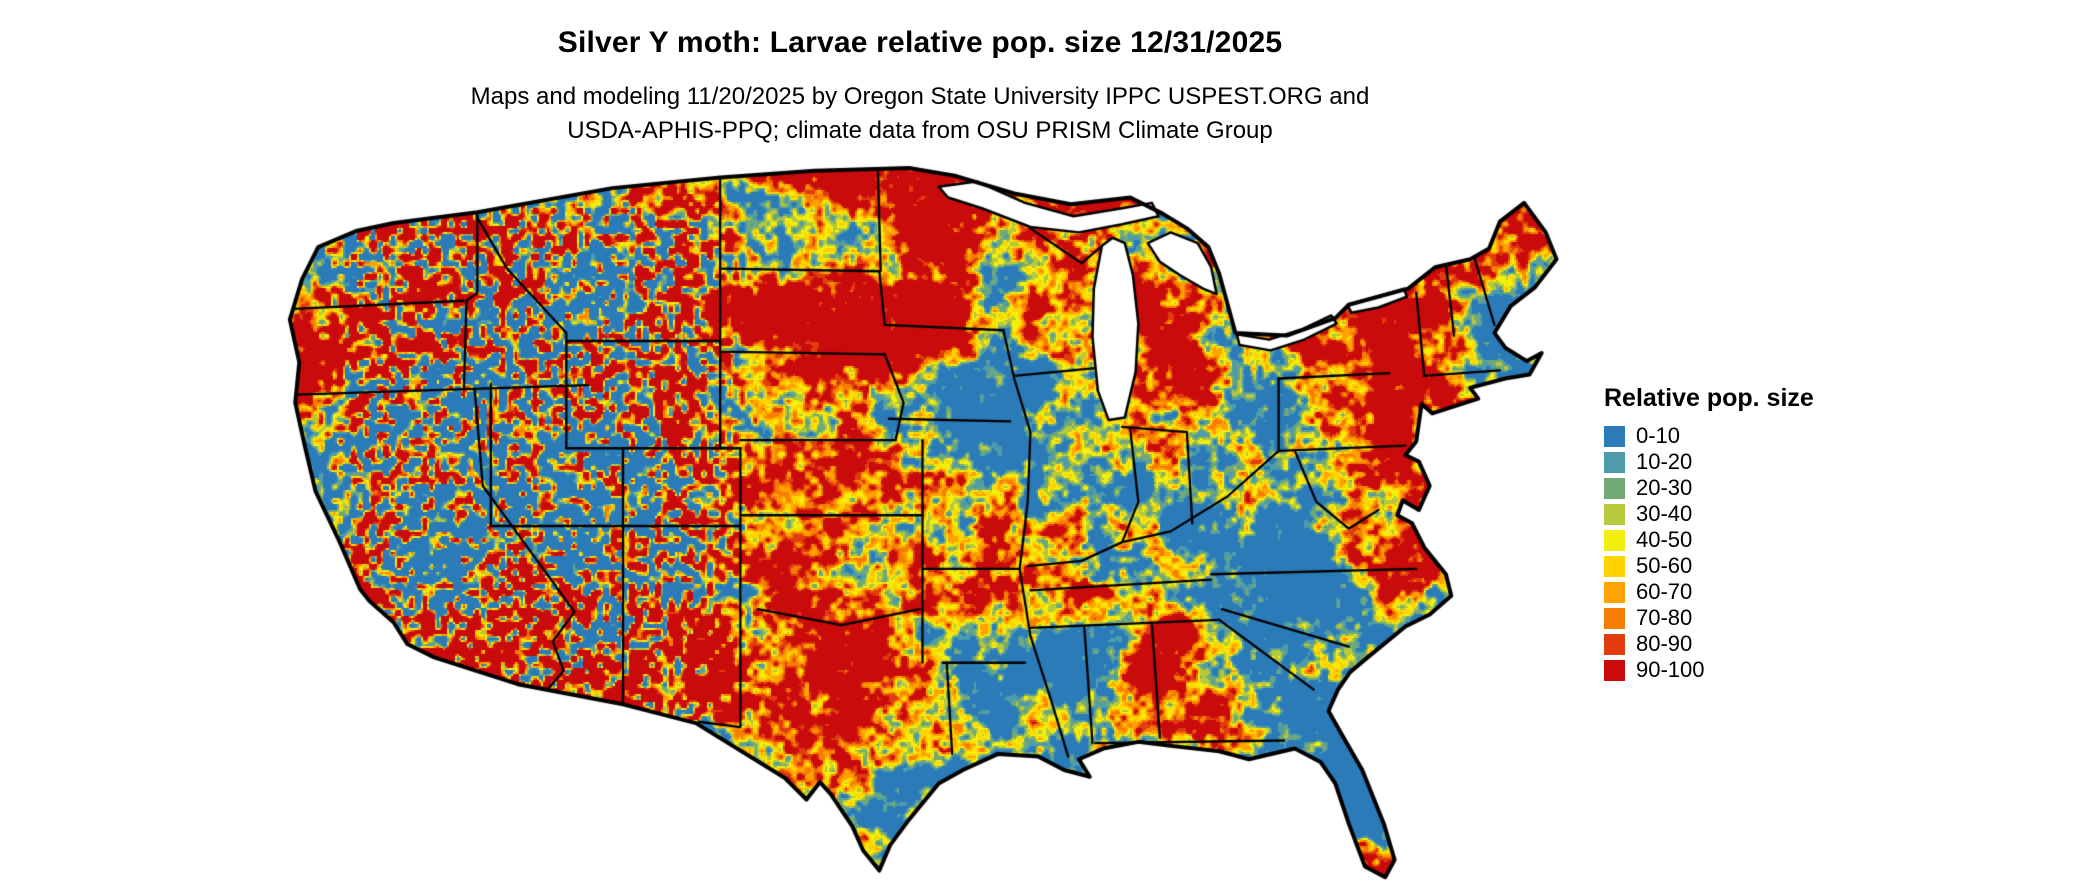 The image size is (2100, 892). I want to click on legend-row: 20-30, so click(1709, 488).